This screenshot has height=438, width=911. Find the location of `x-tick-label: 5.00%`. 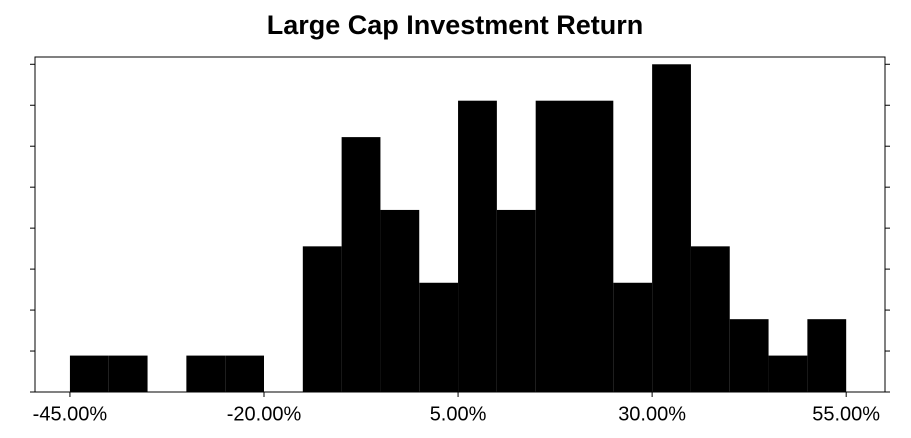

x-tick-label: 5.00% is located at coordinates (458, 414).